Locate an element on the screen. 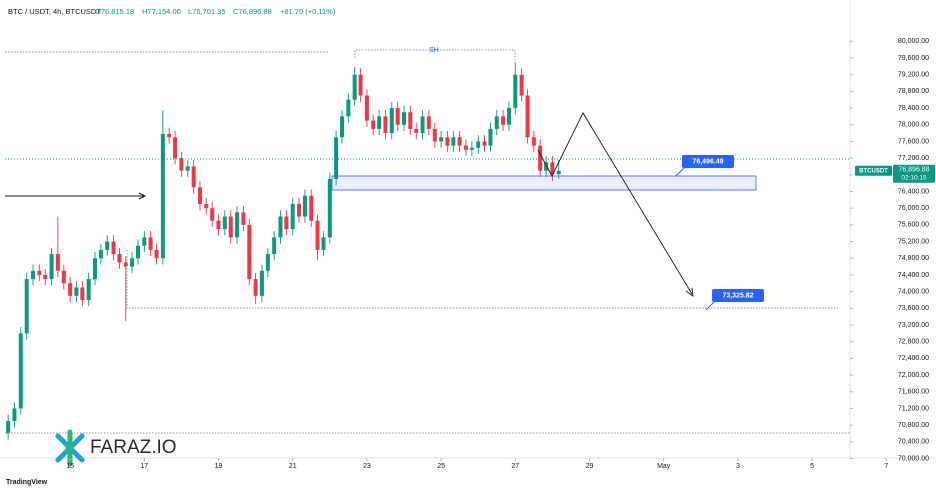 Image resolution: width=936 pixels, height=492 pixels. x-tick-label: 25 is located at coordinates (441, 466).